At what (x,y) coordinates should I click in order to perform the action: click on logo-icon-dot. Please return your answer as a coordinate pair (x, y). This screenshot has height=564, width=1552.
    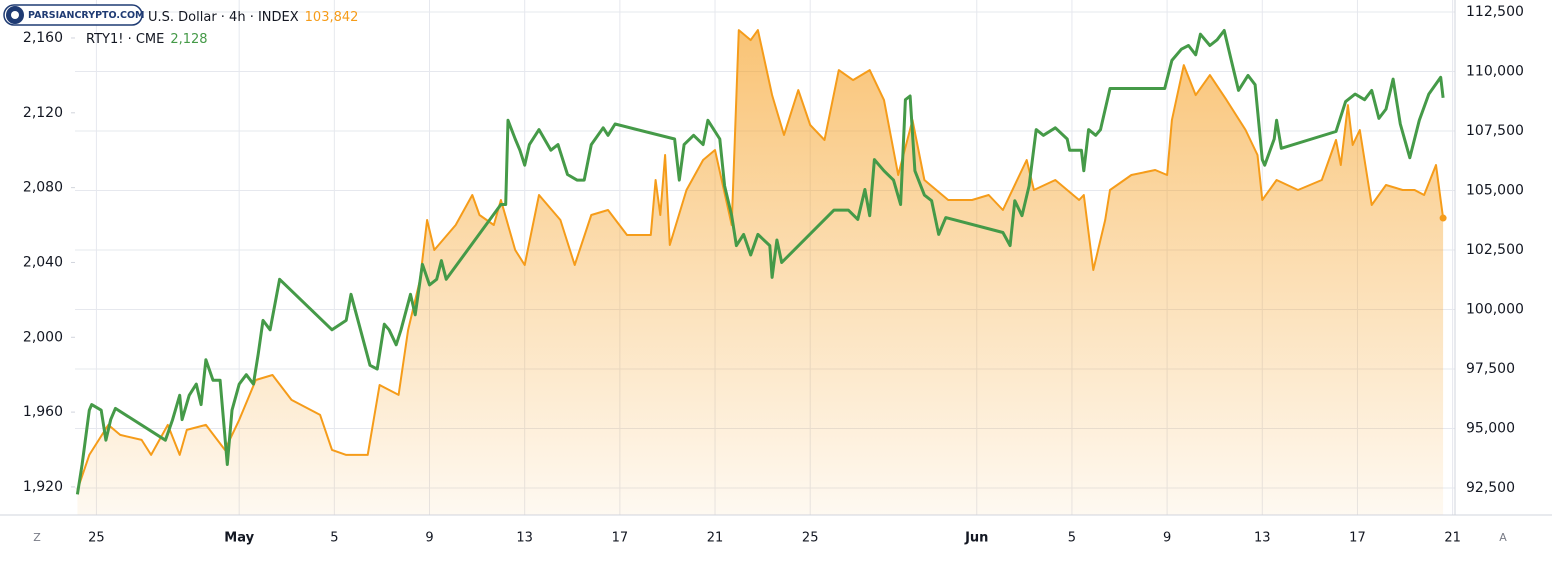
    Looking at the image, I should click on (15, 15).